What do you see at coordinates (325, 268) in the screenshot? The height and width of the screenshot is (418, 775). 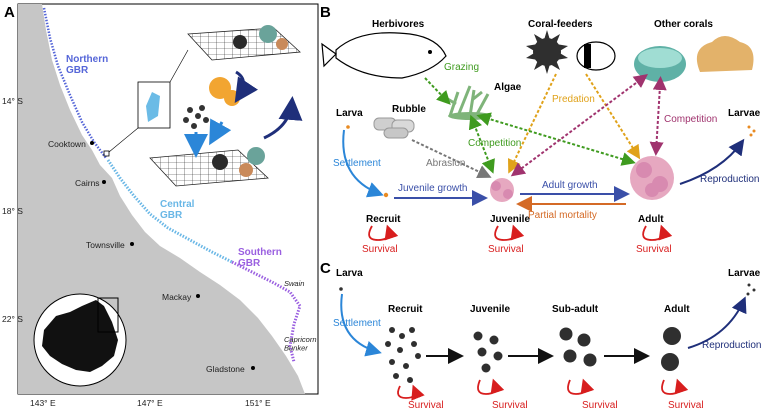 I see `panel-c-letter: C` at bounding box center [325, 268].